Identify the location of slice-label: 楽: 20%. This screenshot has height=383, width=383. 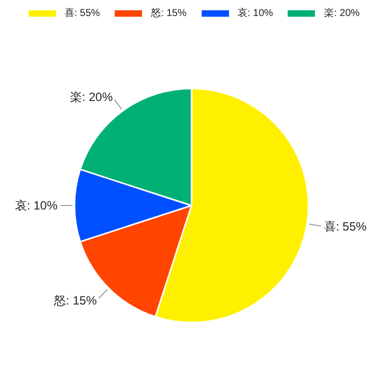
(92, 97).